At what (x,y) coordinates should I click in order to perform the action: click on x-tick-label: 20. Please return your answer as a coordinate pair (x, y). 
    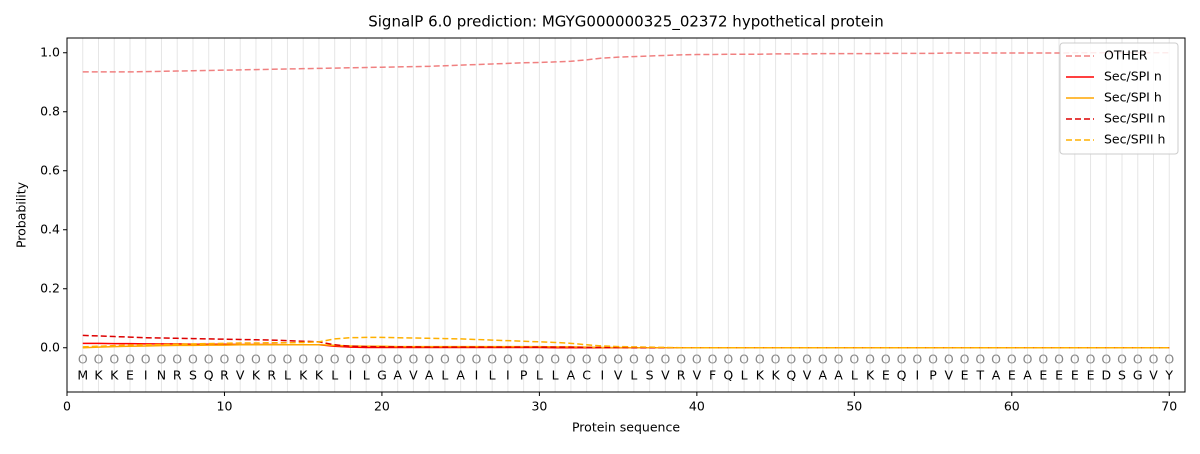
    Looking at the image, I should click on (382, 406).